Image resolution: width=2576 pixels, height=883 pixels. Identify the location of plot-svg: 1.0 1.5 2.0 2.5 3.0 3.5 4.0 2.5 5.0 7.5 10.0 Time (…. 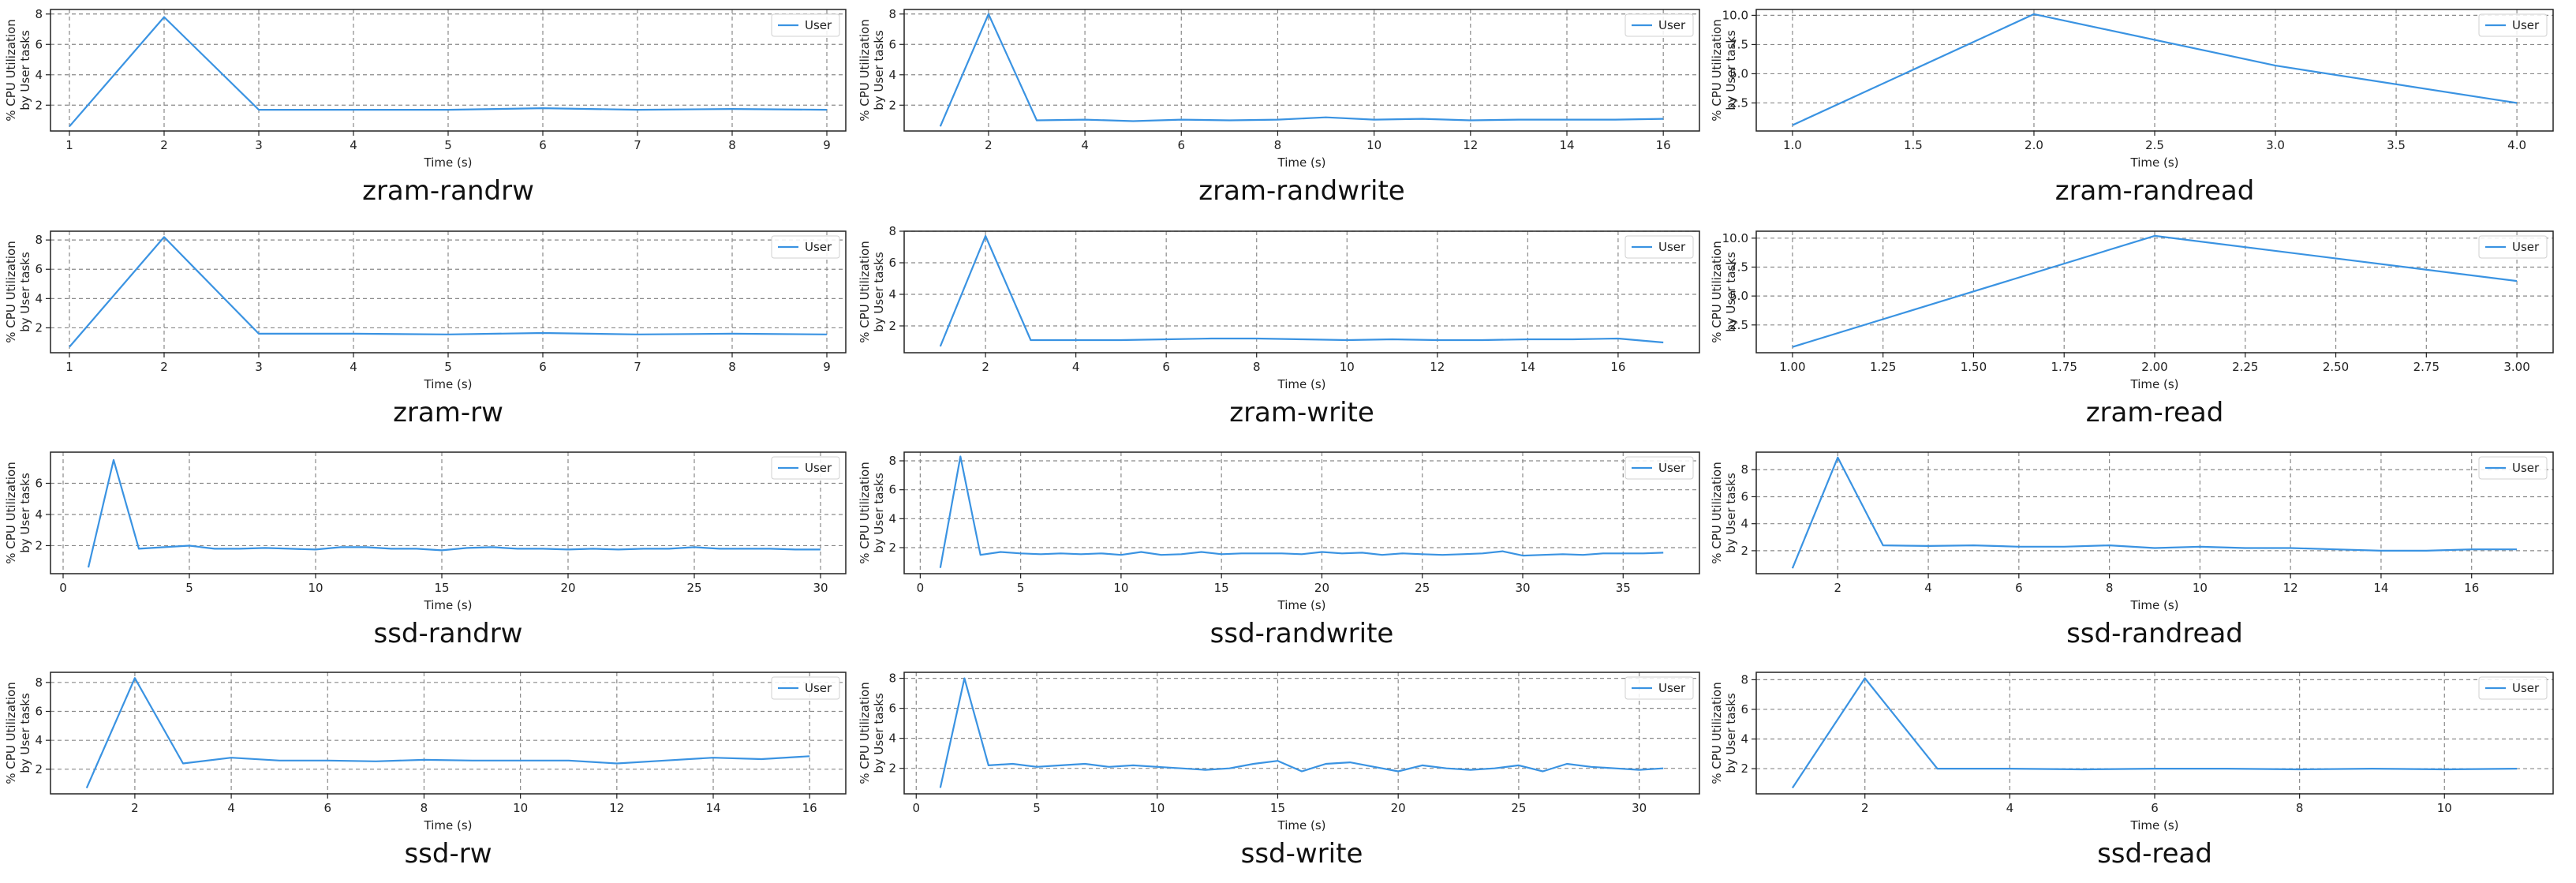
(2132, 89).